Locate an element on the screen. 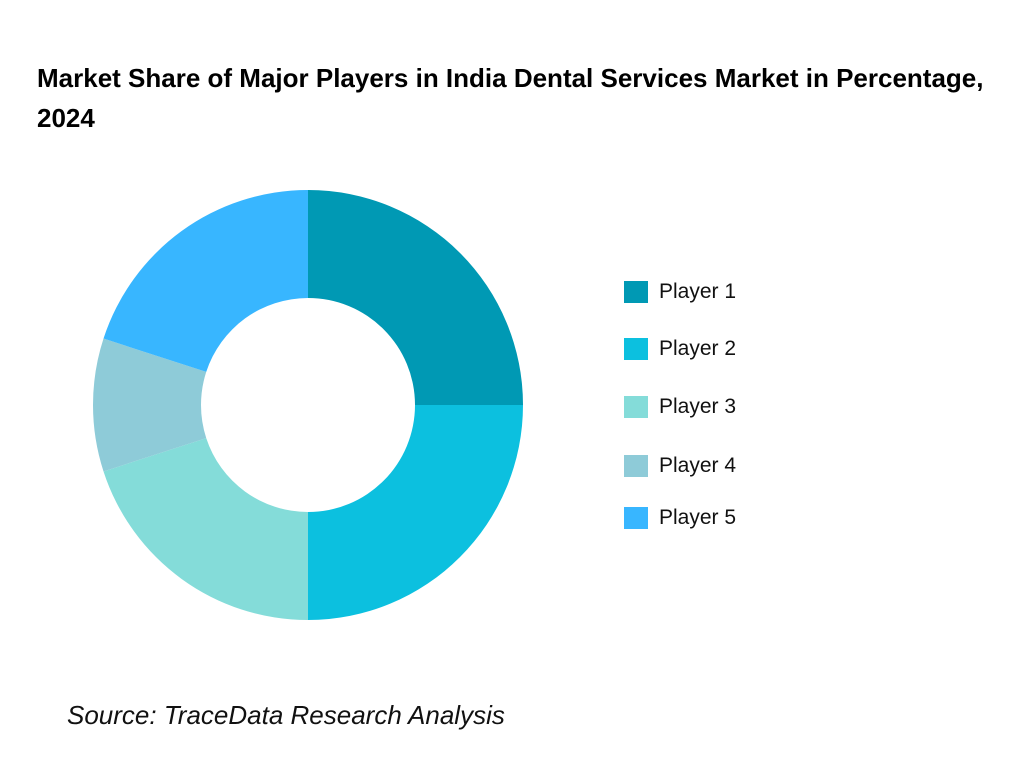  legend-item-player-1: Player 1 is located at coordinates (680, 292).